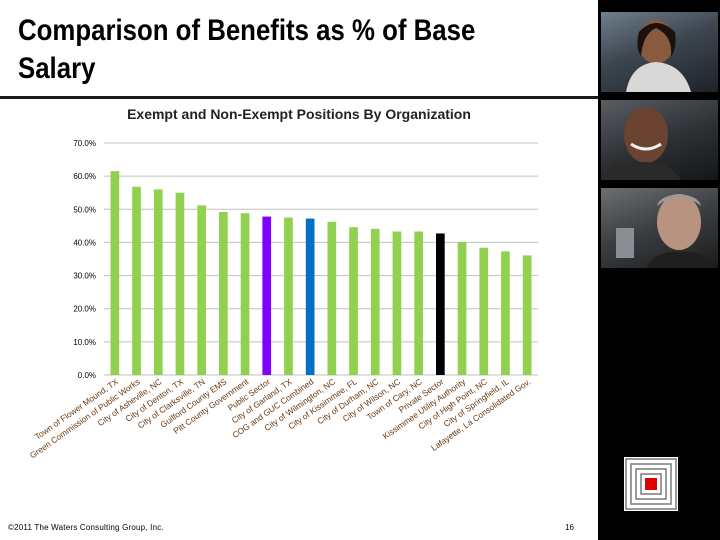  Describe the element at coordinates (651, 484) in the screenshot. I see `nested-squares-logo` at that location.